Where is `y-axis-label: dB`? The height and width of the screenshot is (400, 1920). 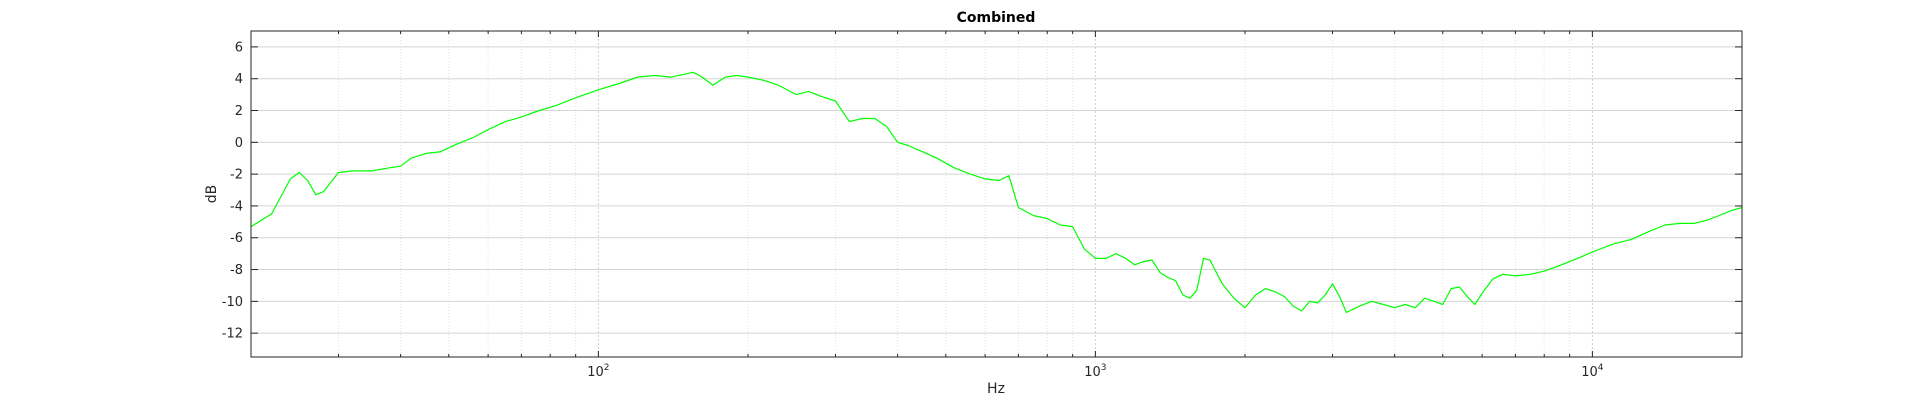 y-axis-label: dB is located at coordinates (212, 194).